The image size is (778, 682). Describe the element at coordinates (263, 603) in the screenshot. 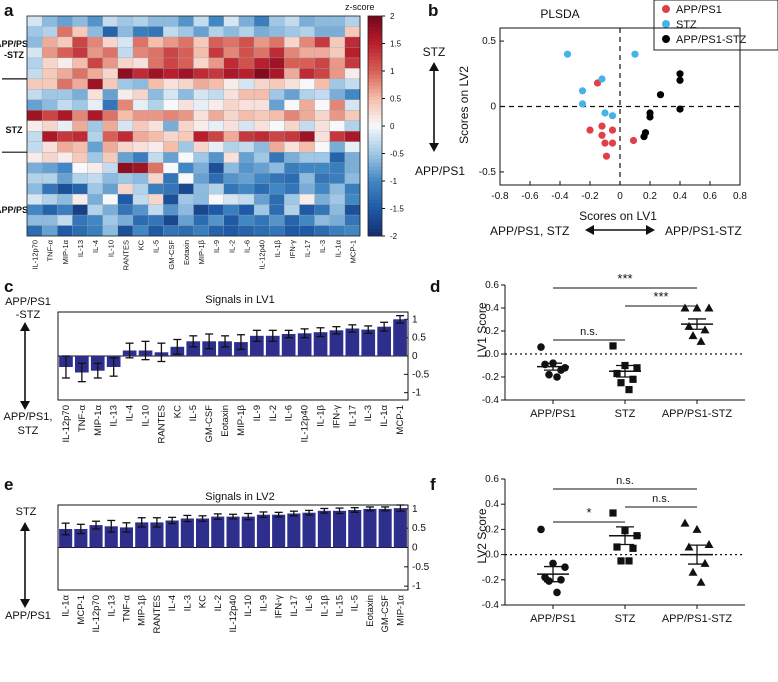

I see `lv2-category-label: IL-9` at that location.